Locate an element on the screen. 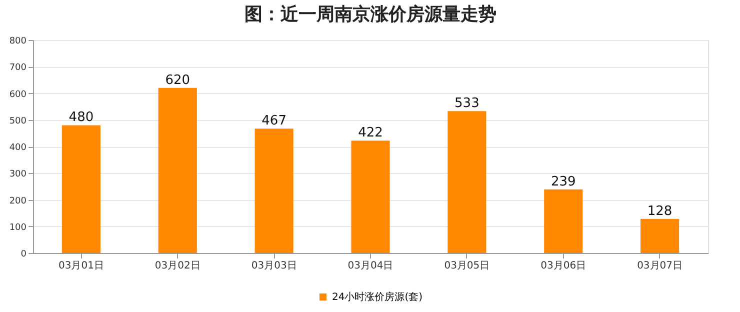 The image size is (740, 312). y-tick-label: 700 is located at coordinates (18, 68).